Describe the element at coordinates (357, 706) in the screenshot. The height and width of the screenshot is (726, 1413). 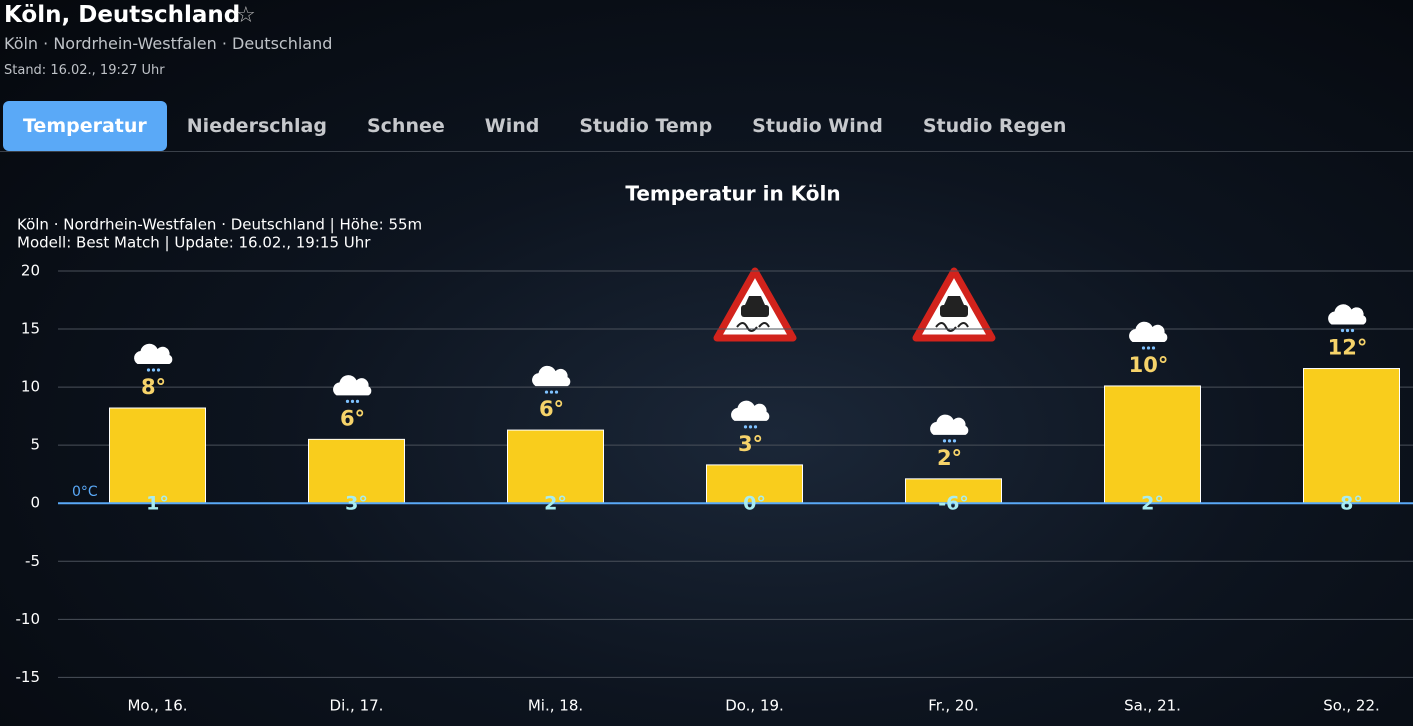
I see `x-tick-label: Di., 17.` at that location.